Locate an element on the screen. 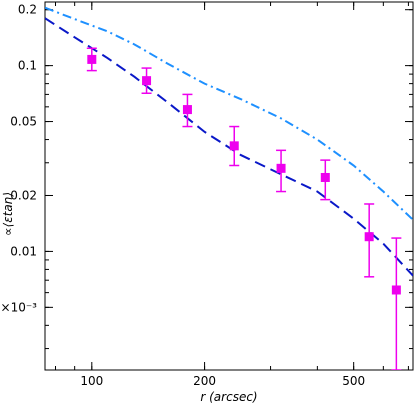 This screenshot has width=415, height=408. x-tick-label: 100 is located at coordinates (91, 381).